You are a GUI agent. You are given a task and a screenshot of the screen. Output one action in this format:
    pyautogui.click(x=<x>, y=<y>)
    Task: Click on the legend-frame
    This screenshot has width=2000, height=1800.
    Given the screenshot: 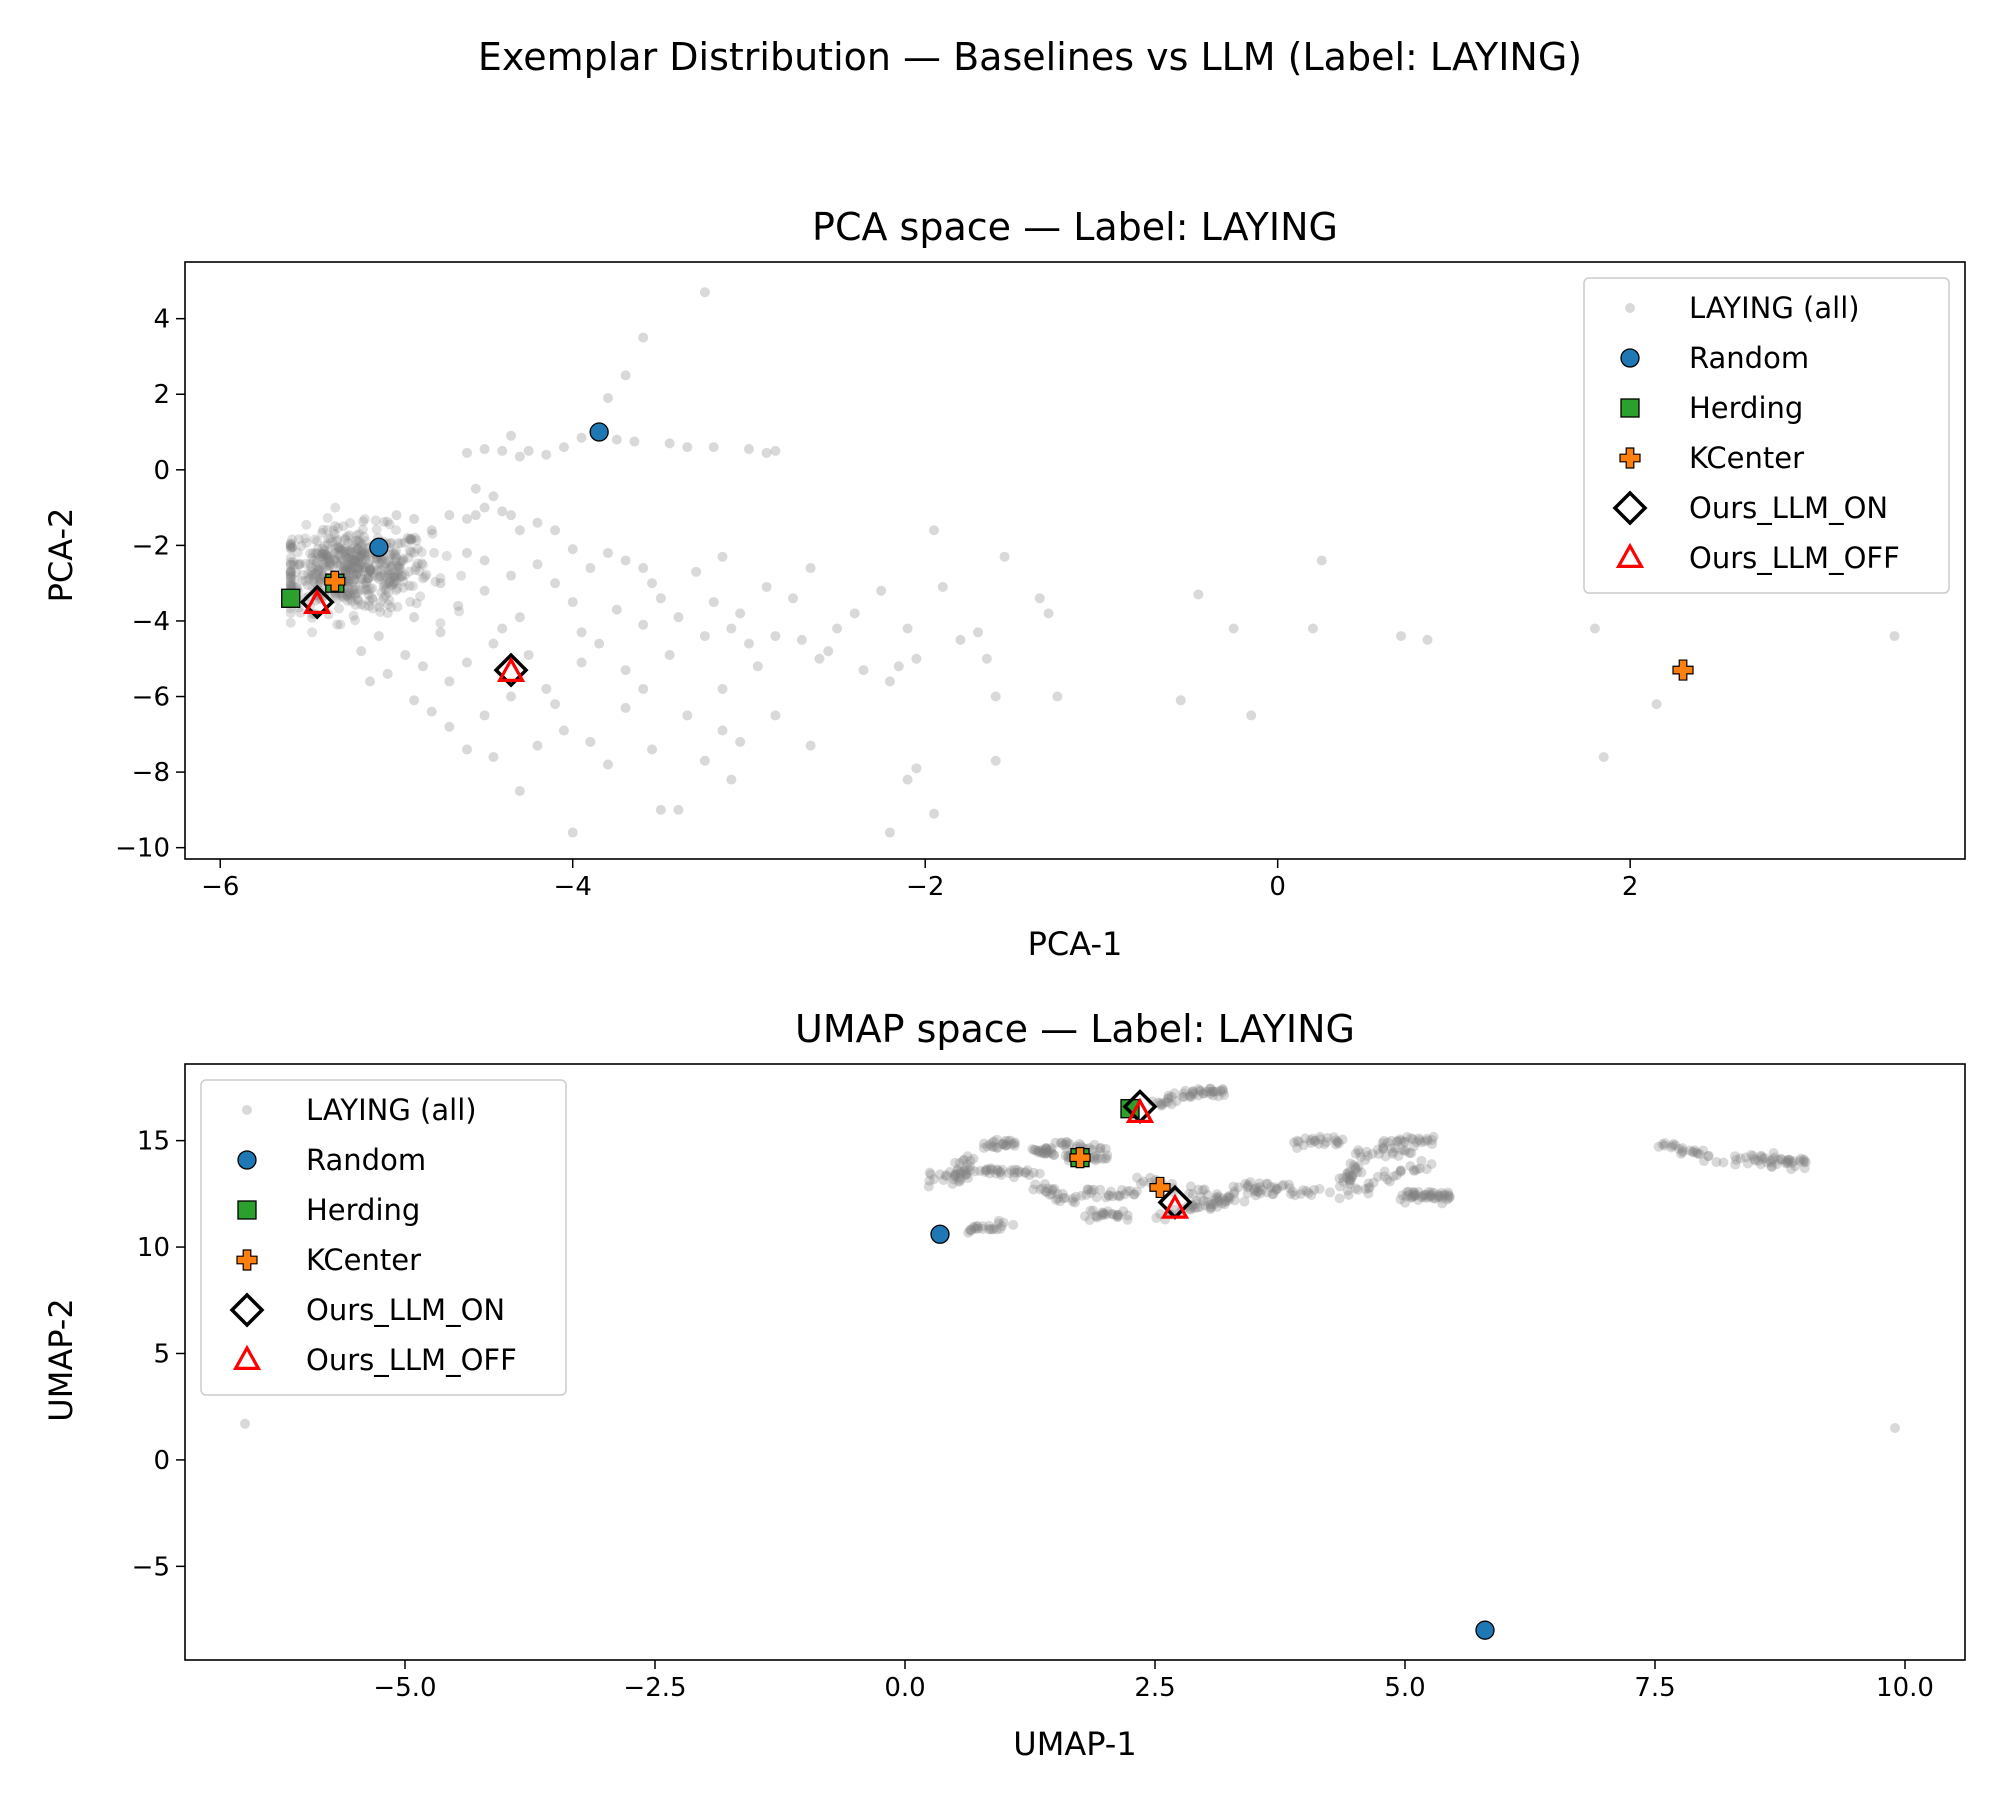 What is the action you would take?
    pyautogui.click(x=383, y=1237)
    